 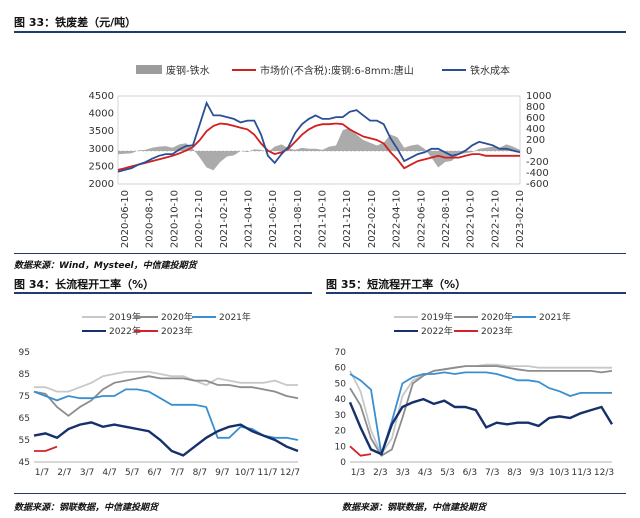 What do you see at coordinates (177, 473) in the screenshot?
I see `x-tick-label: 7/7` at bounding box center [177, 473].